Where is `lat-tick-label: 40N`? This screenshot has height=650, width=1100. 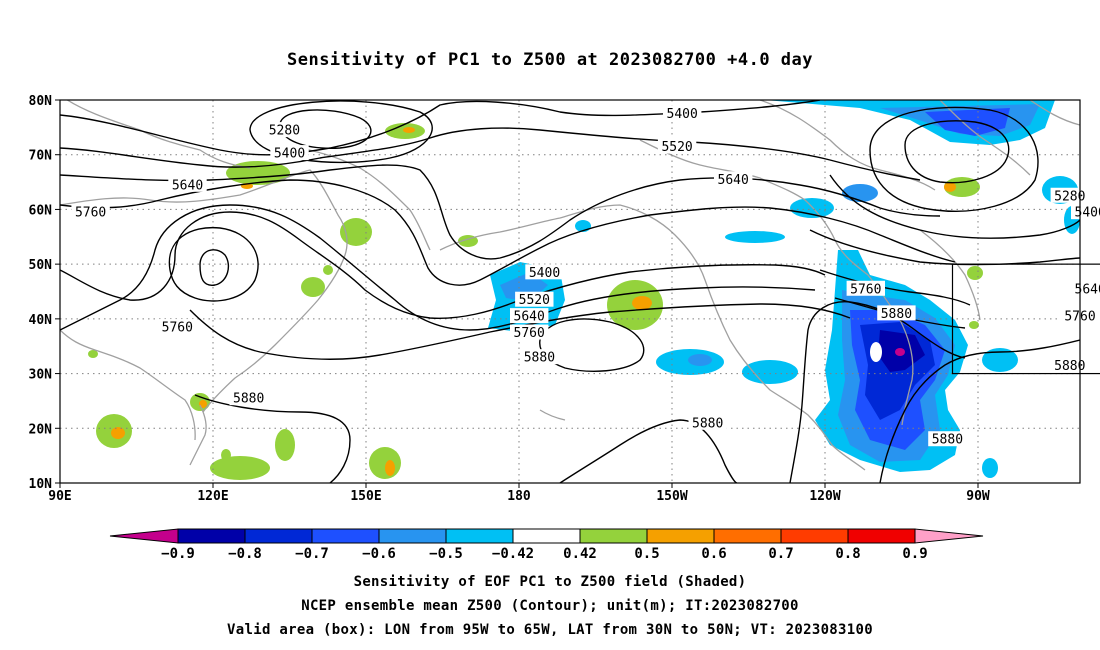 lat-tick-label: 40N is located at coordinates (41, 320).